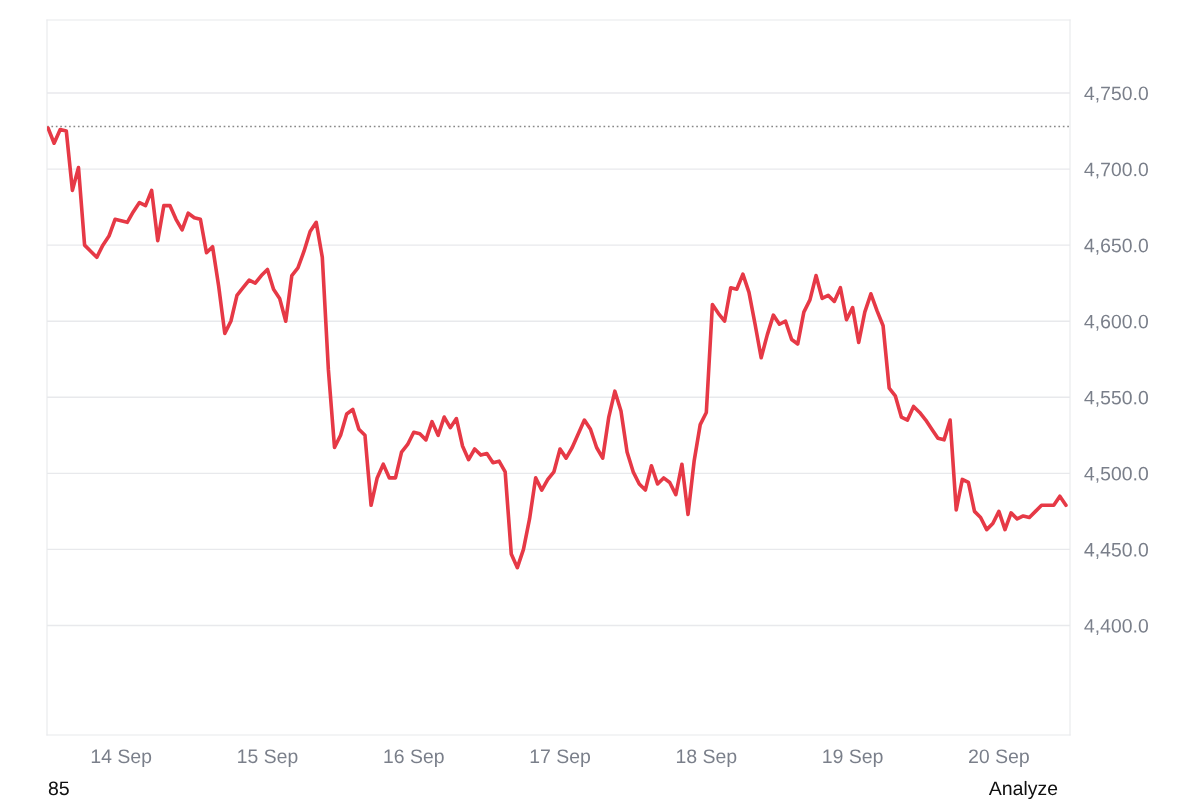 This screenshot has width=1200, height=800. I want to click on text: Analyze, so click(1023, 790).